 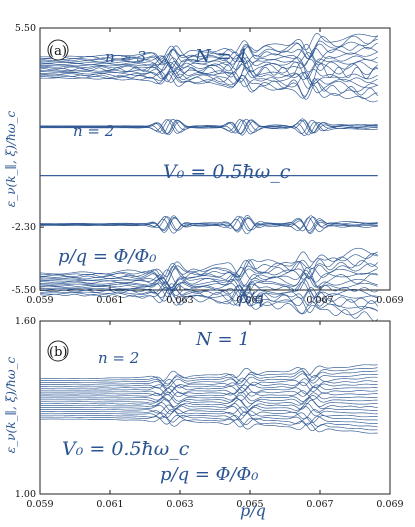 I want to click on panel-a-xtick-label: 0.065, so click(x=249, y=300).